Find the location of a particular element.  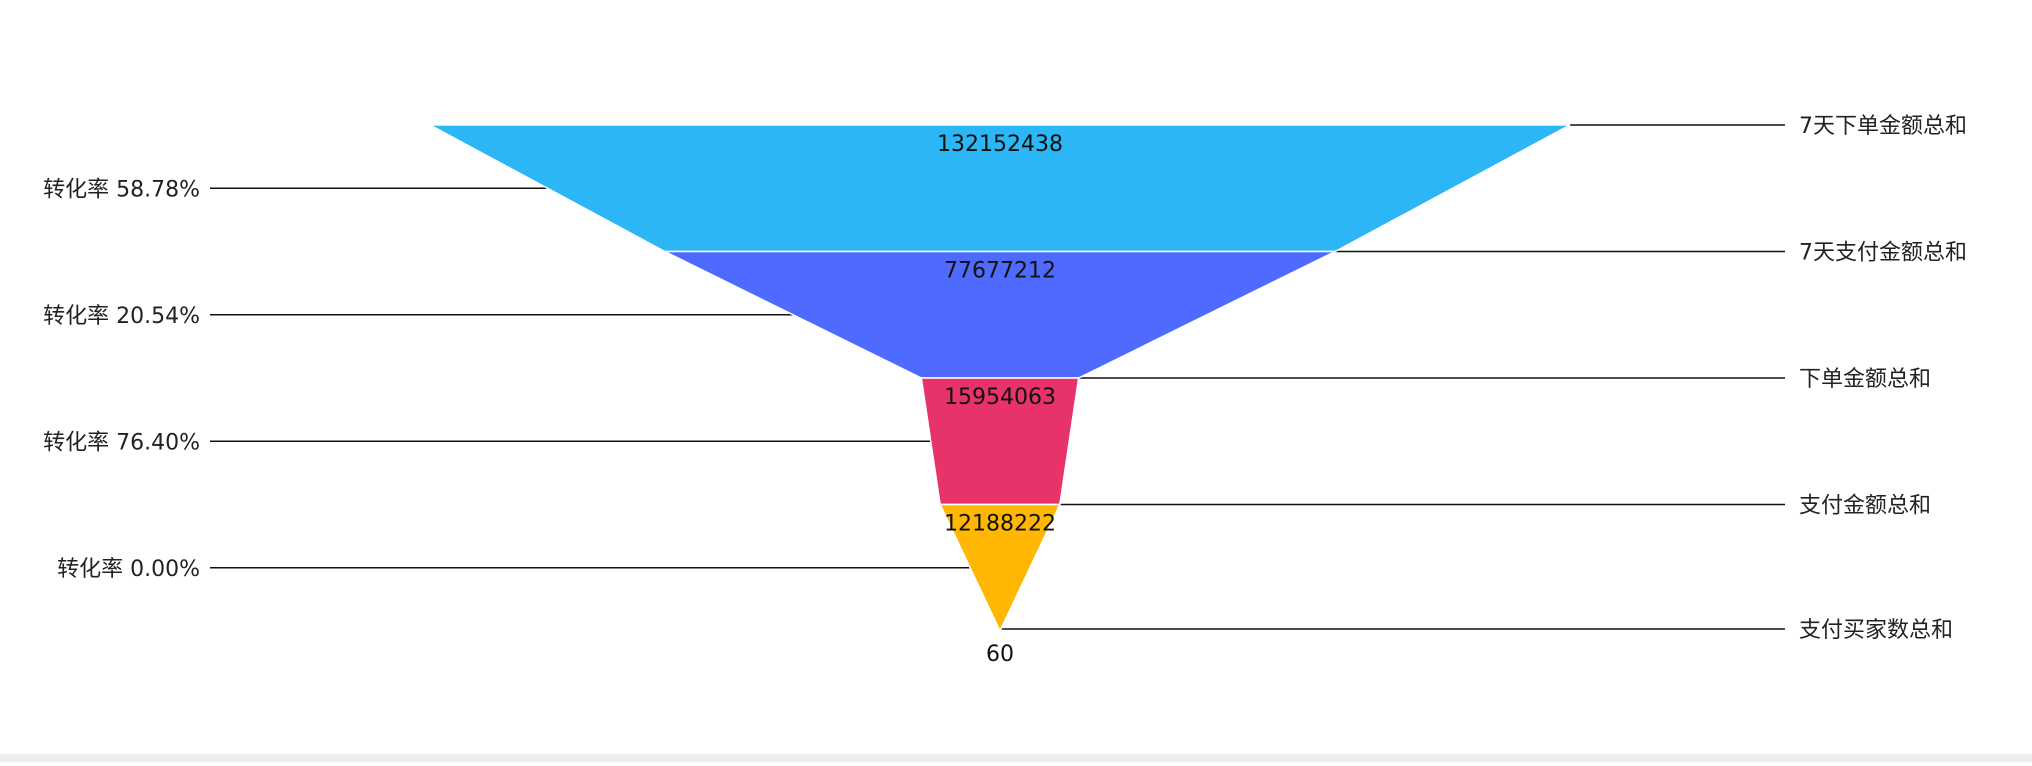

value-labels: 132152438 77677212 15954063 12188222 60 is located at coordinates (1000, 399).